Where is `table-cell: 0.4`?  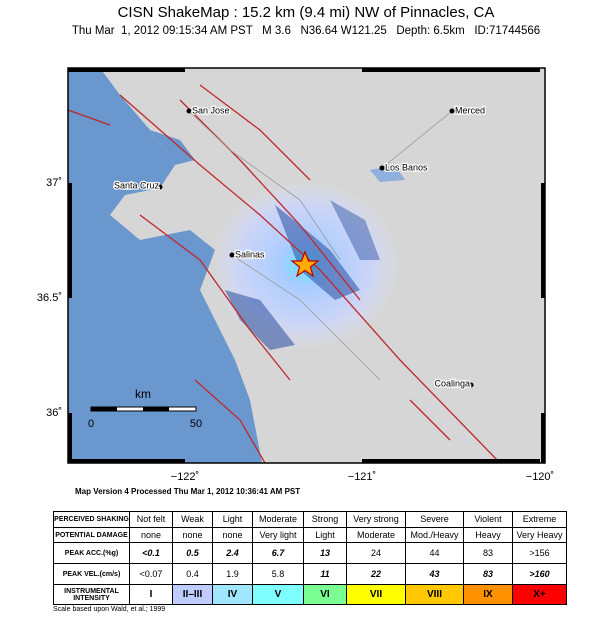
table-cell: 0.4 is located at coordinates (192, 574).